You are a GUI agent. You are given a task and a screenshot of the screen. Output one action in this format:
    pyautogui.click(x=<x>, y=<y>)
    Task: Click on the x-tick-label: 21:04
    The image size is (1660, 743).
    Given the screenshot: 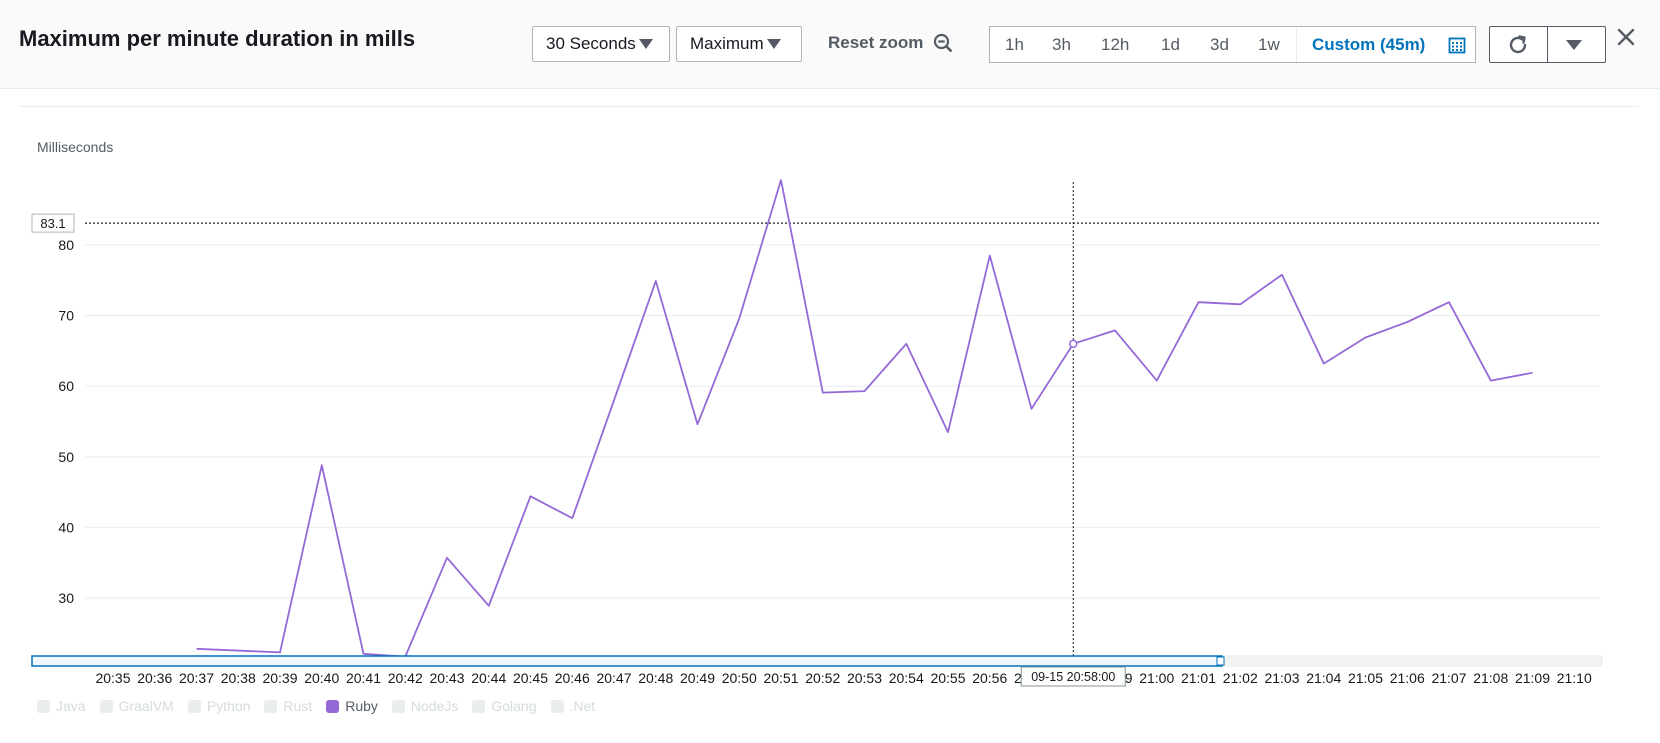 What is the action you would take?
    pyautogui.click(x=1323, y=678)
    